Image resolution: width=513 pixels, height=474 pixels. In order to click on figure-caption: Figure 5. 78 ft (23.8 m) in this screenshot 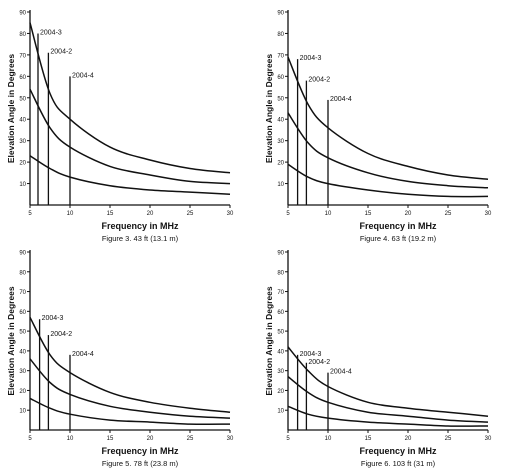, I will do `click(140, 463)`.